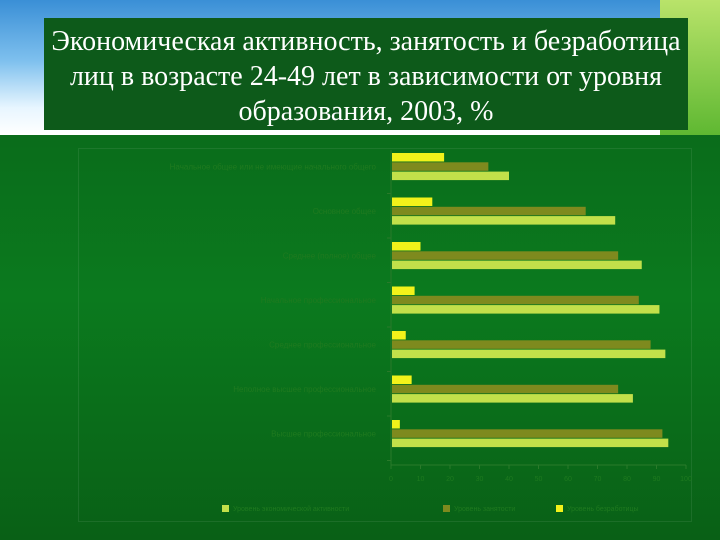 This screenshot has height=540, width=720. I want to click on category-label: Неполное высшее профессиональное, so click(304, 389).